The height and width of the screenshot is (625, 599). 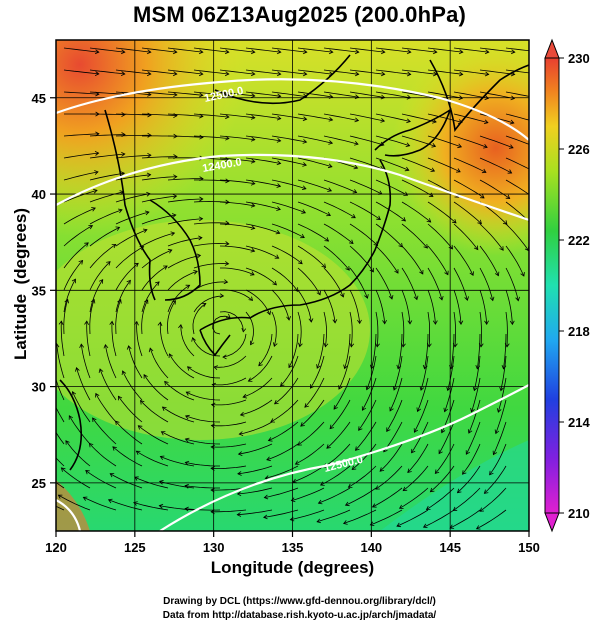 What do you see at coordinates (39, 98) in the screenshot?
I see `y-tick-label: 45` at bounding box center [39, 98].